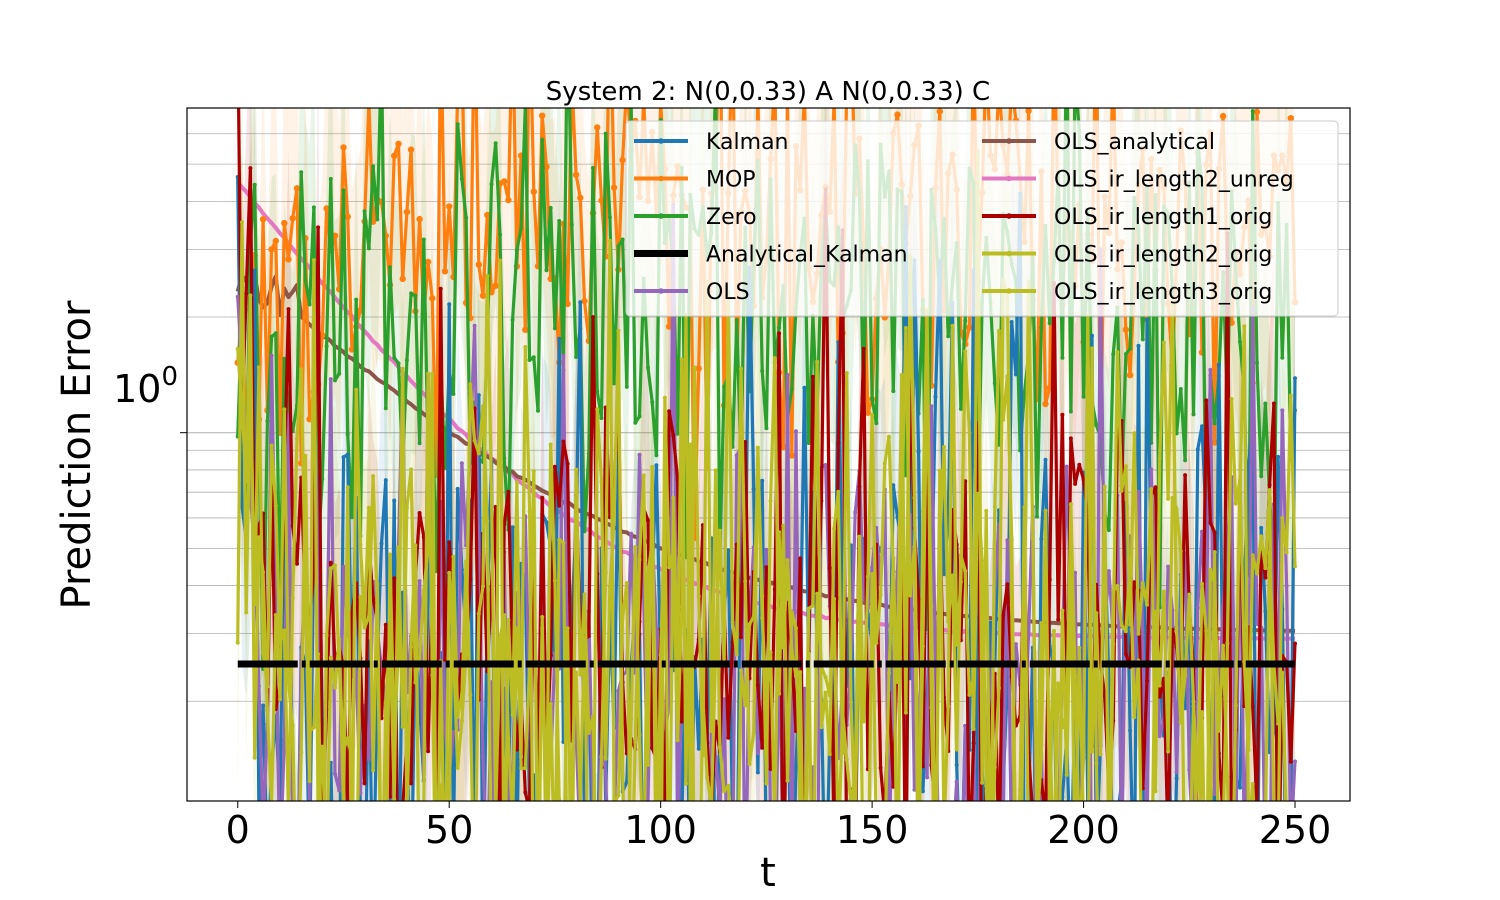  Describe the element at coordinates (661, 291) in the screenshot. I see `legend-marker` at that location.